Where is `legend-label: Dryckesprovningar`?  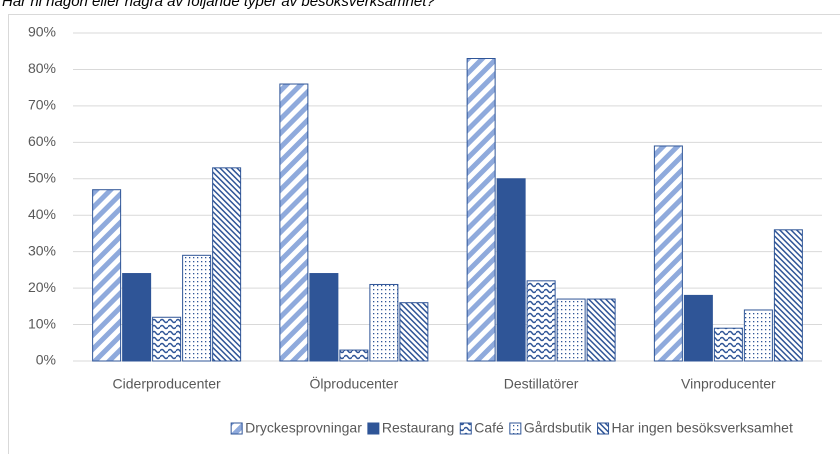 legend-label: Dryckesprovningar is located at coordinates (303, 428).